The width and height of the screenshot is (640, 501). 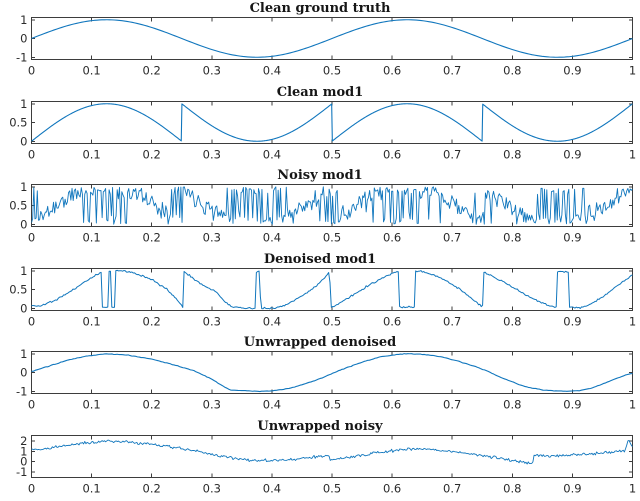 What do you see at coordinates (332, 38) in the screenshot?
I see `clean-signal-line` at bounding box center [332, 38].